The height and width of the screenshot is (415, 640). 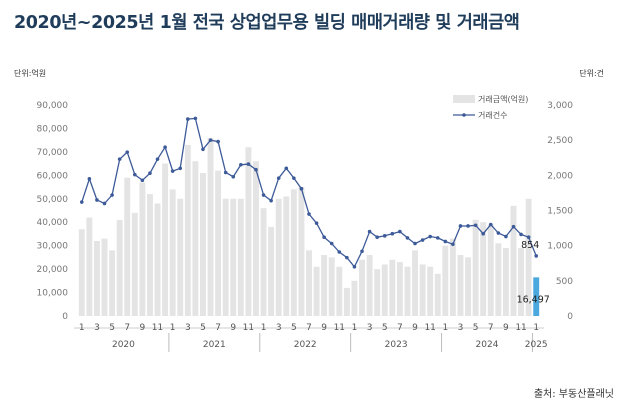 I want to click on legend-label-bar: 거래금액(억원), so click(x=503, y=99).